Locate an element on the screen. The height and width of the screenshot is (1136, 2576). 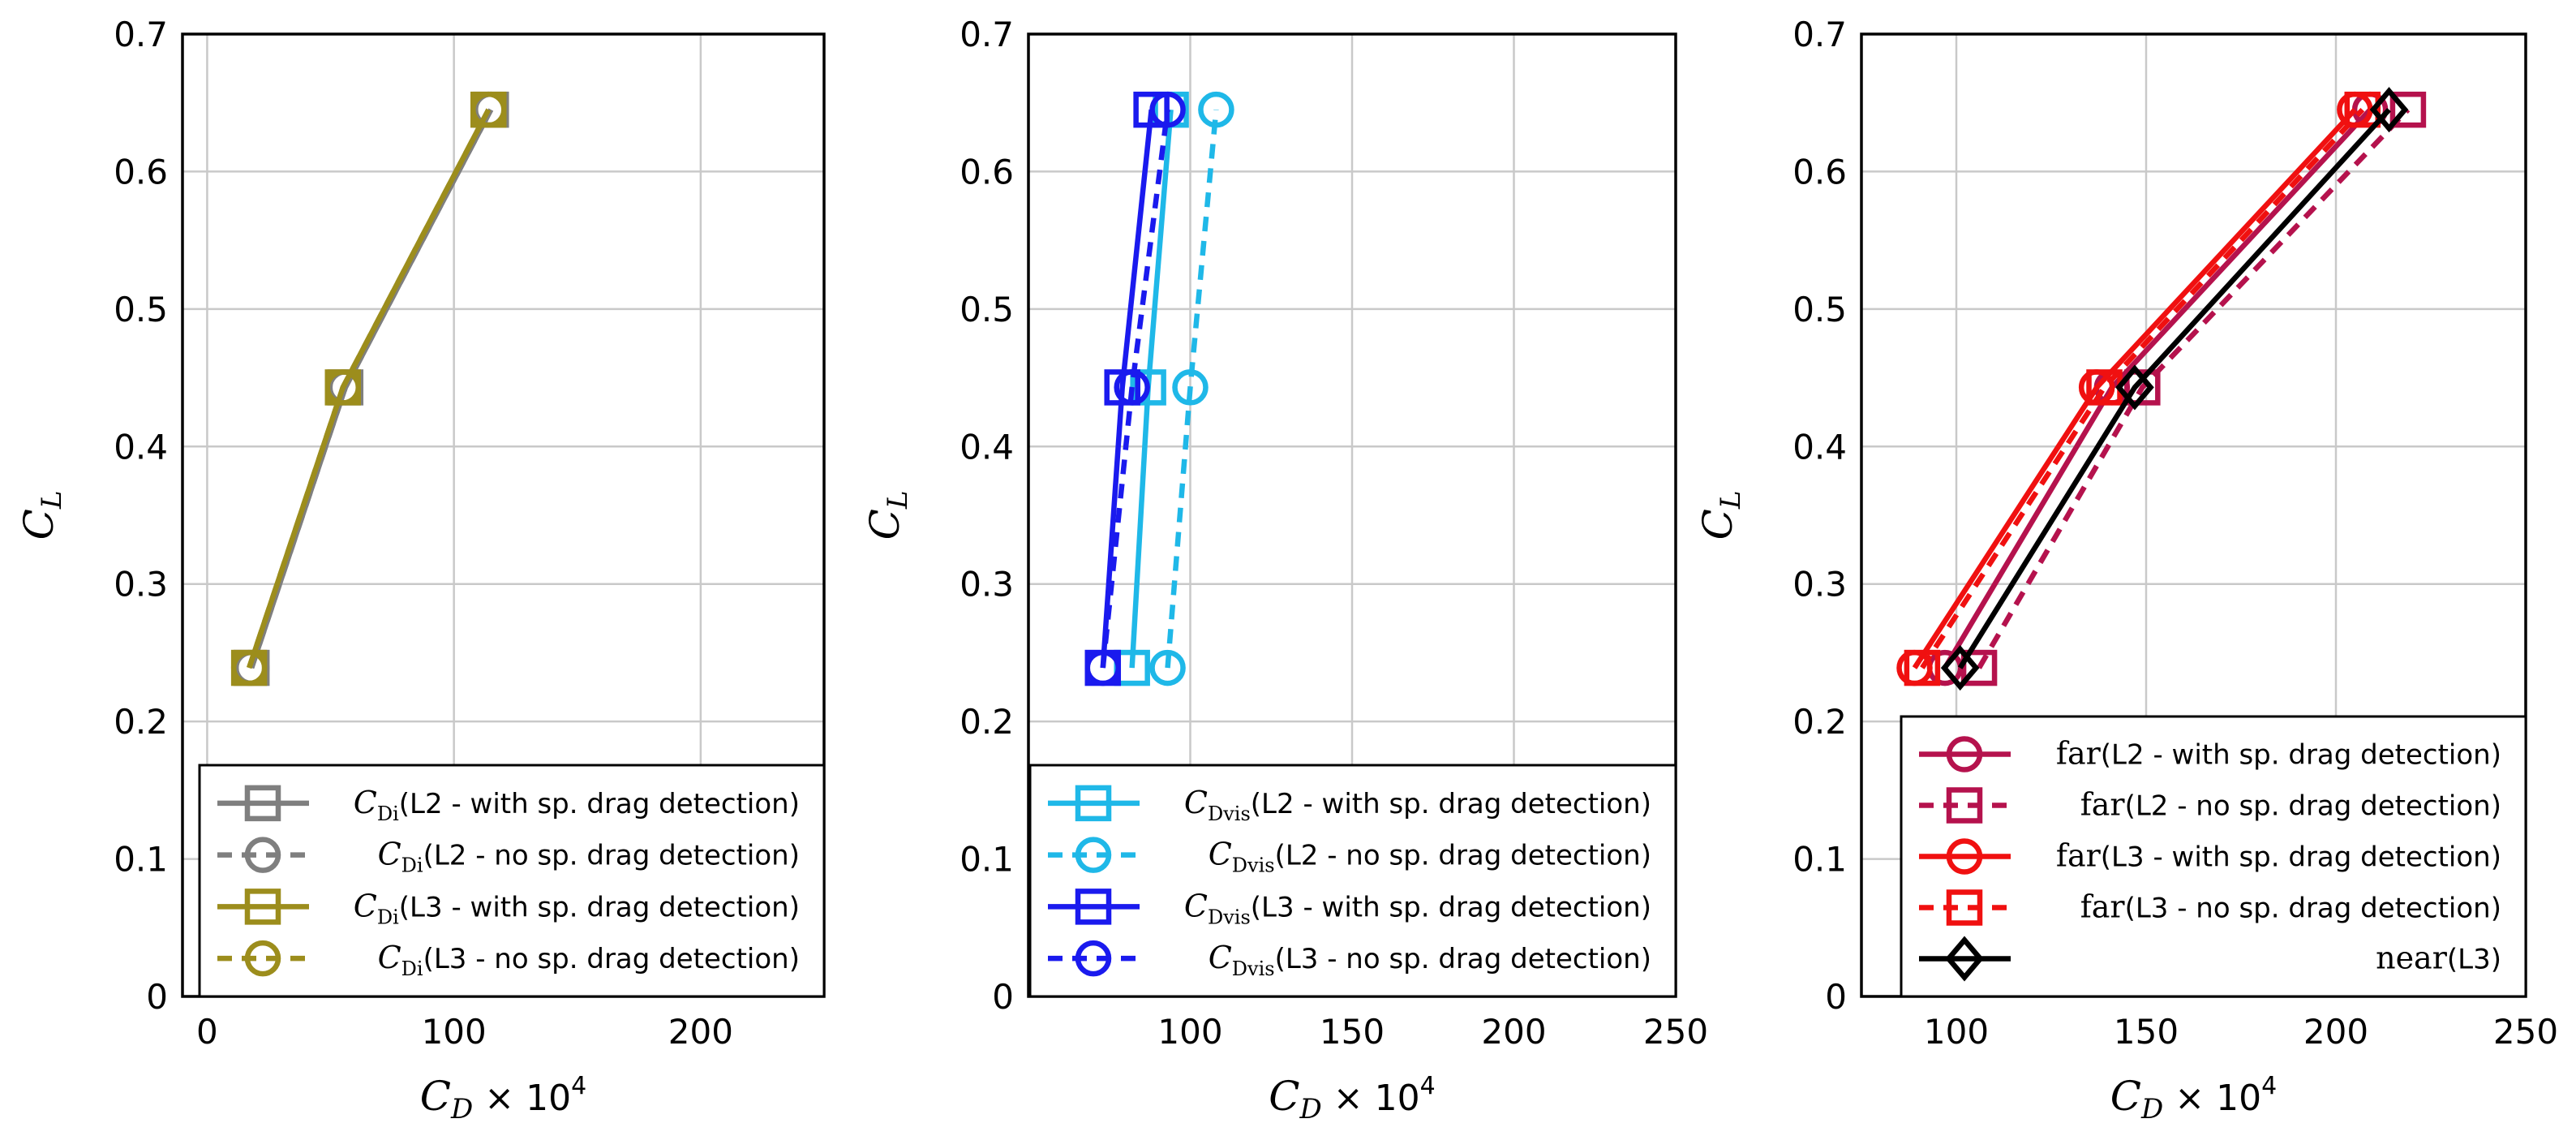
legend-label: CDi(L3 - with sp. drag detection) is located at coordinates (577, 908).